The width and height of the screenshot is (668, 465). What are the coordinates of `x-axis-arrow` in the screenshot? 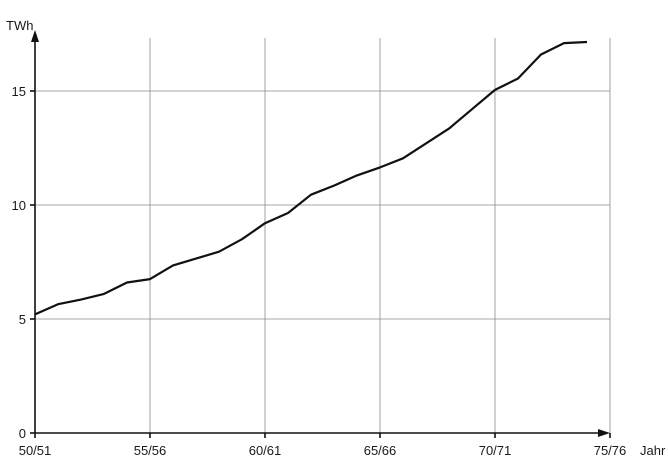 It's located at (604, 433).